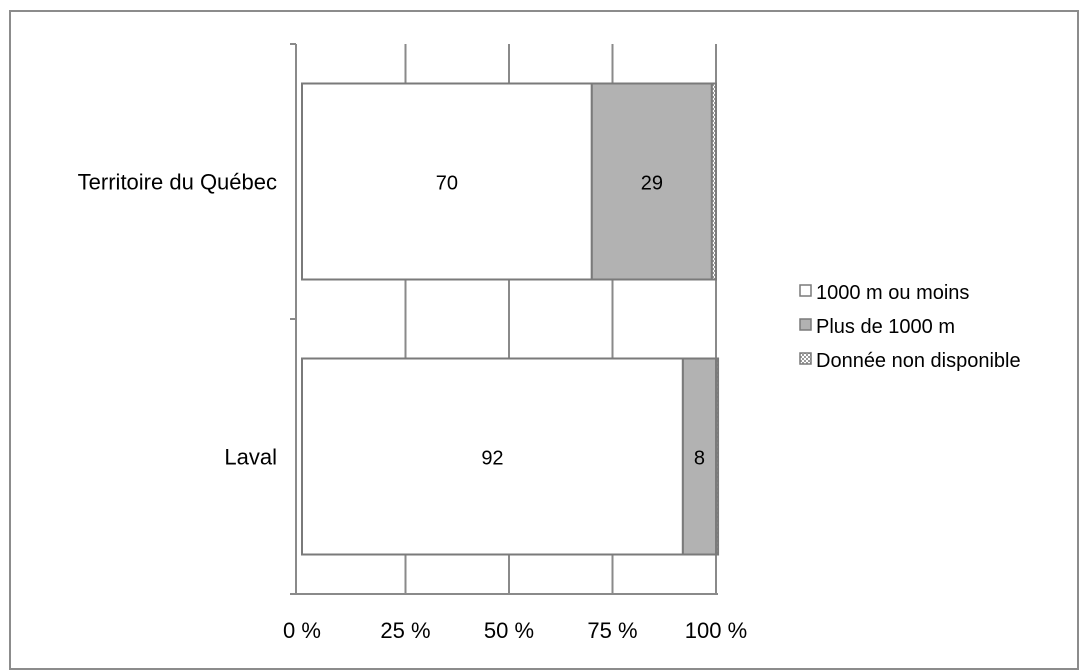 This screenshot has height=670, width=1083. I want to click on data-label: 70, so click(447, 184).